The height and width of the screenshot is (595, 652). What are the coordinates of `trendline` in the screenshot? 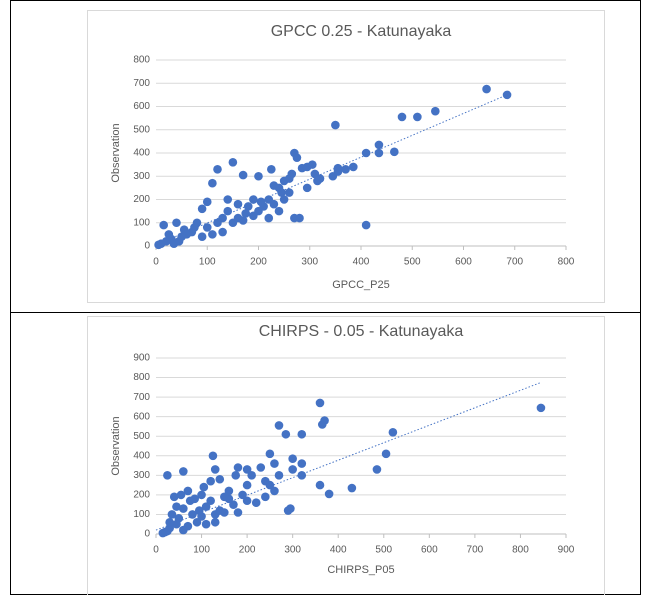 It's located at (348, 456).